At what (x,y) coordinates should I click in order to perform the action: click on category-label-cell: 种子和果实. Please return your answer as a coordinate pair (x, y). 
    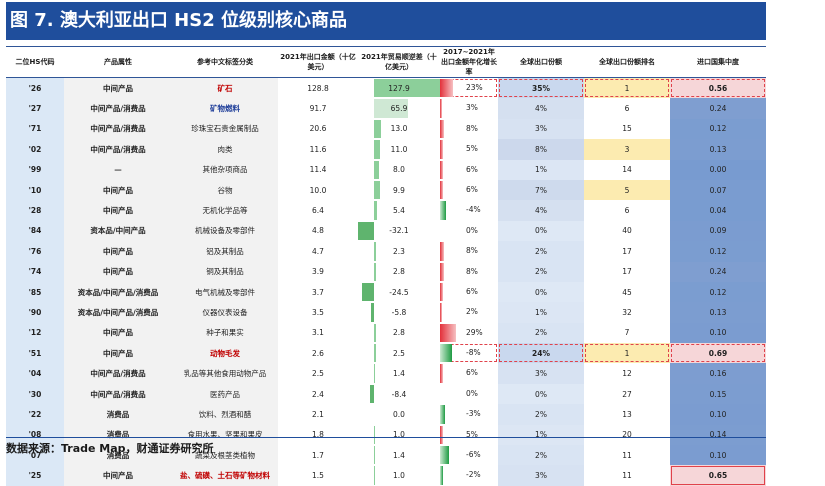
    Looking at the image, I should click on (225, 333).